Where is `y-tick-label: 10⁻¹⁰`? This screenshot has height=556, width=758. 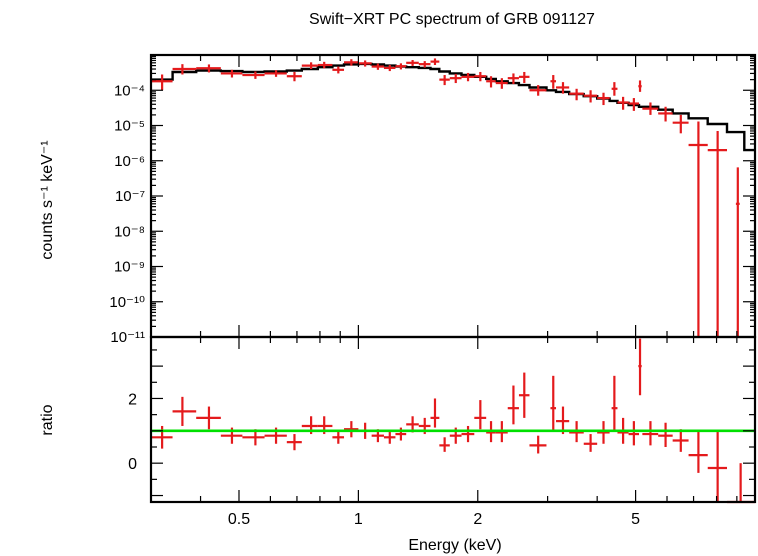
y-tick-label: 10⁻¹⁰ is located at coordinates (127, 302).